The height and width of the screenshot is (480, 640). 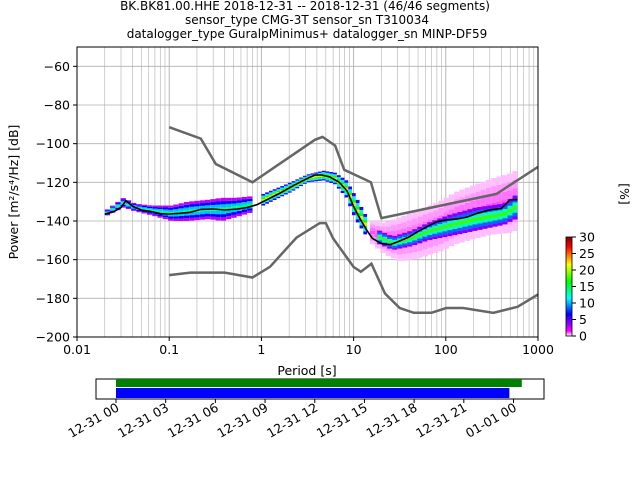 I want to click on y-axis-label: Power [m²/s⁴/Hz] [dB], so click(x=13, y=192).